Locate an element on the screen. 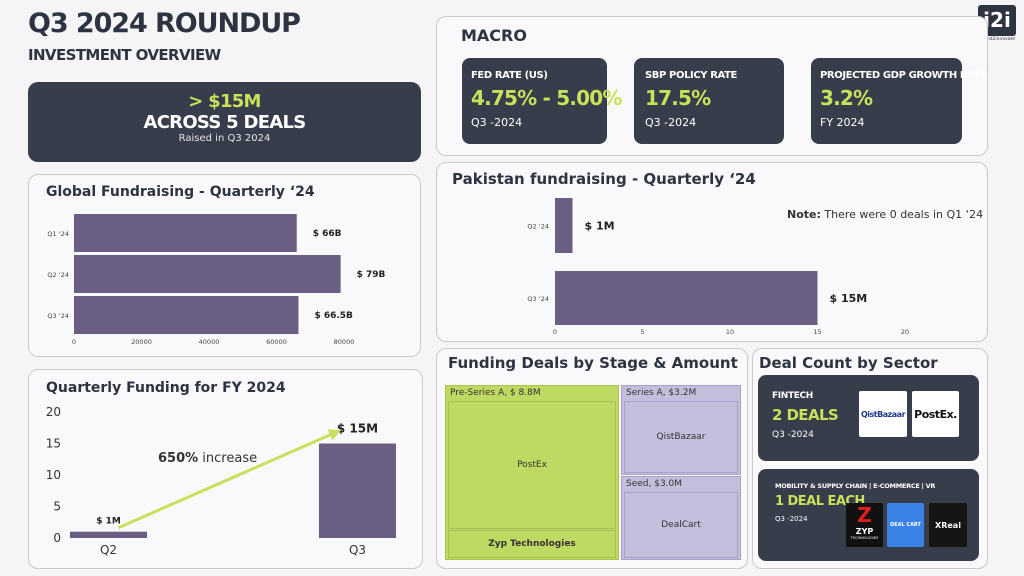  qistbazaar-logo-text: QistBazaar is located at coordinates (883, 414).